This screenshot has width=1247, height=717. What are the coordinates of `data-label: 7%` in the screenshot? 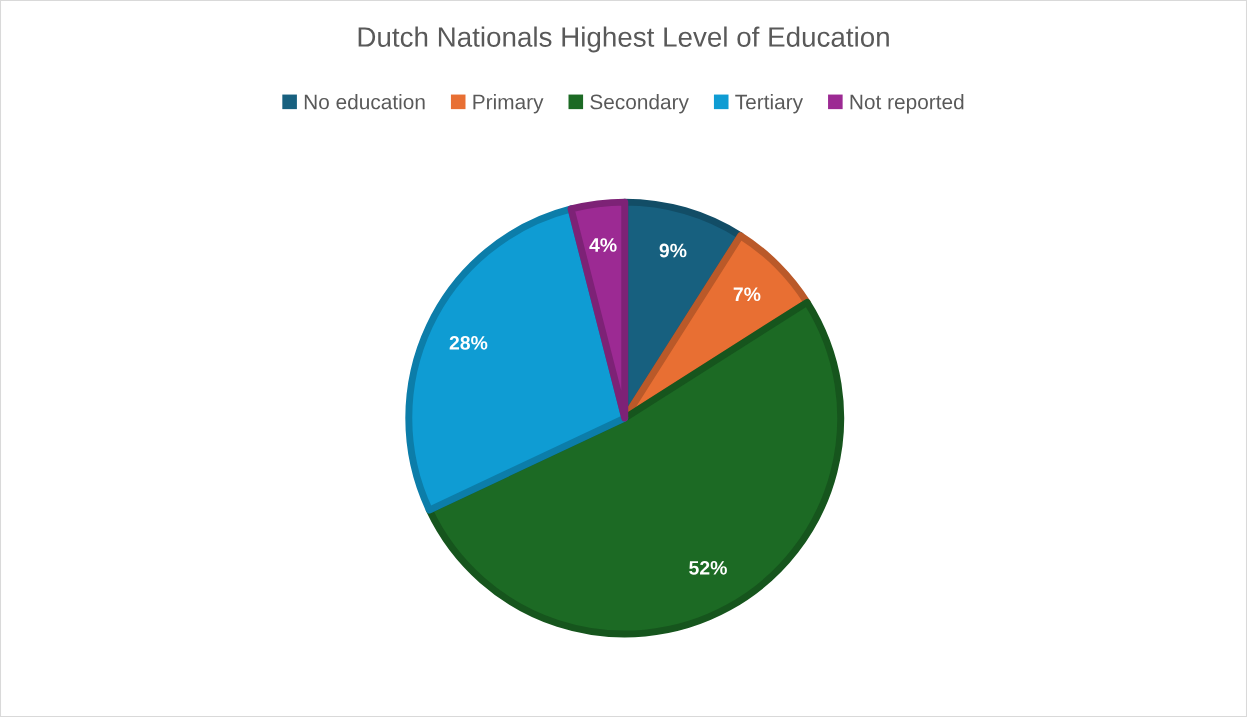 It's located at (747, 294).